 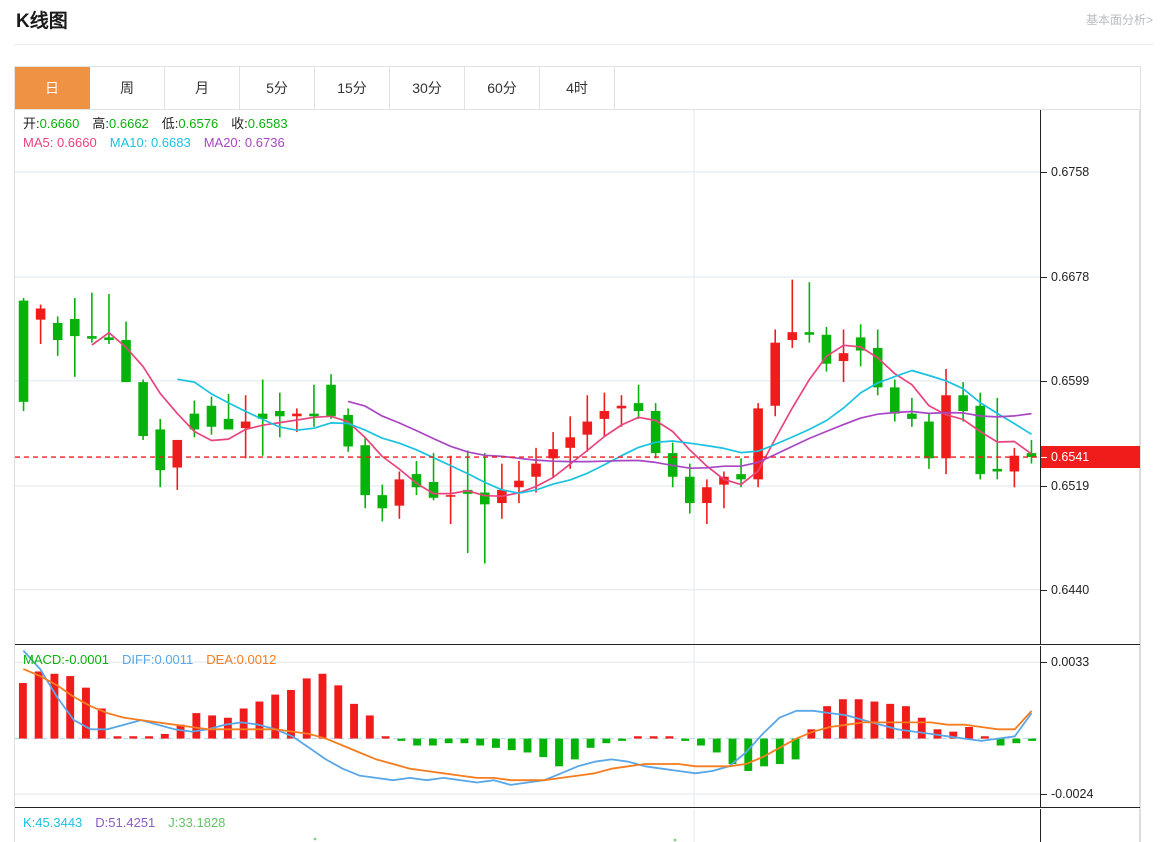 I want to click on open-label: 开:, so click(x=31, y=123).